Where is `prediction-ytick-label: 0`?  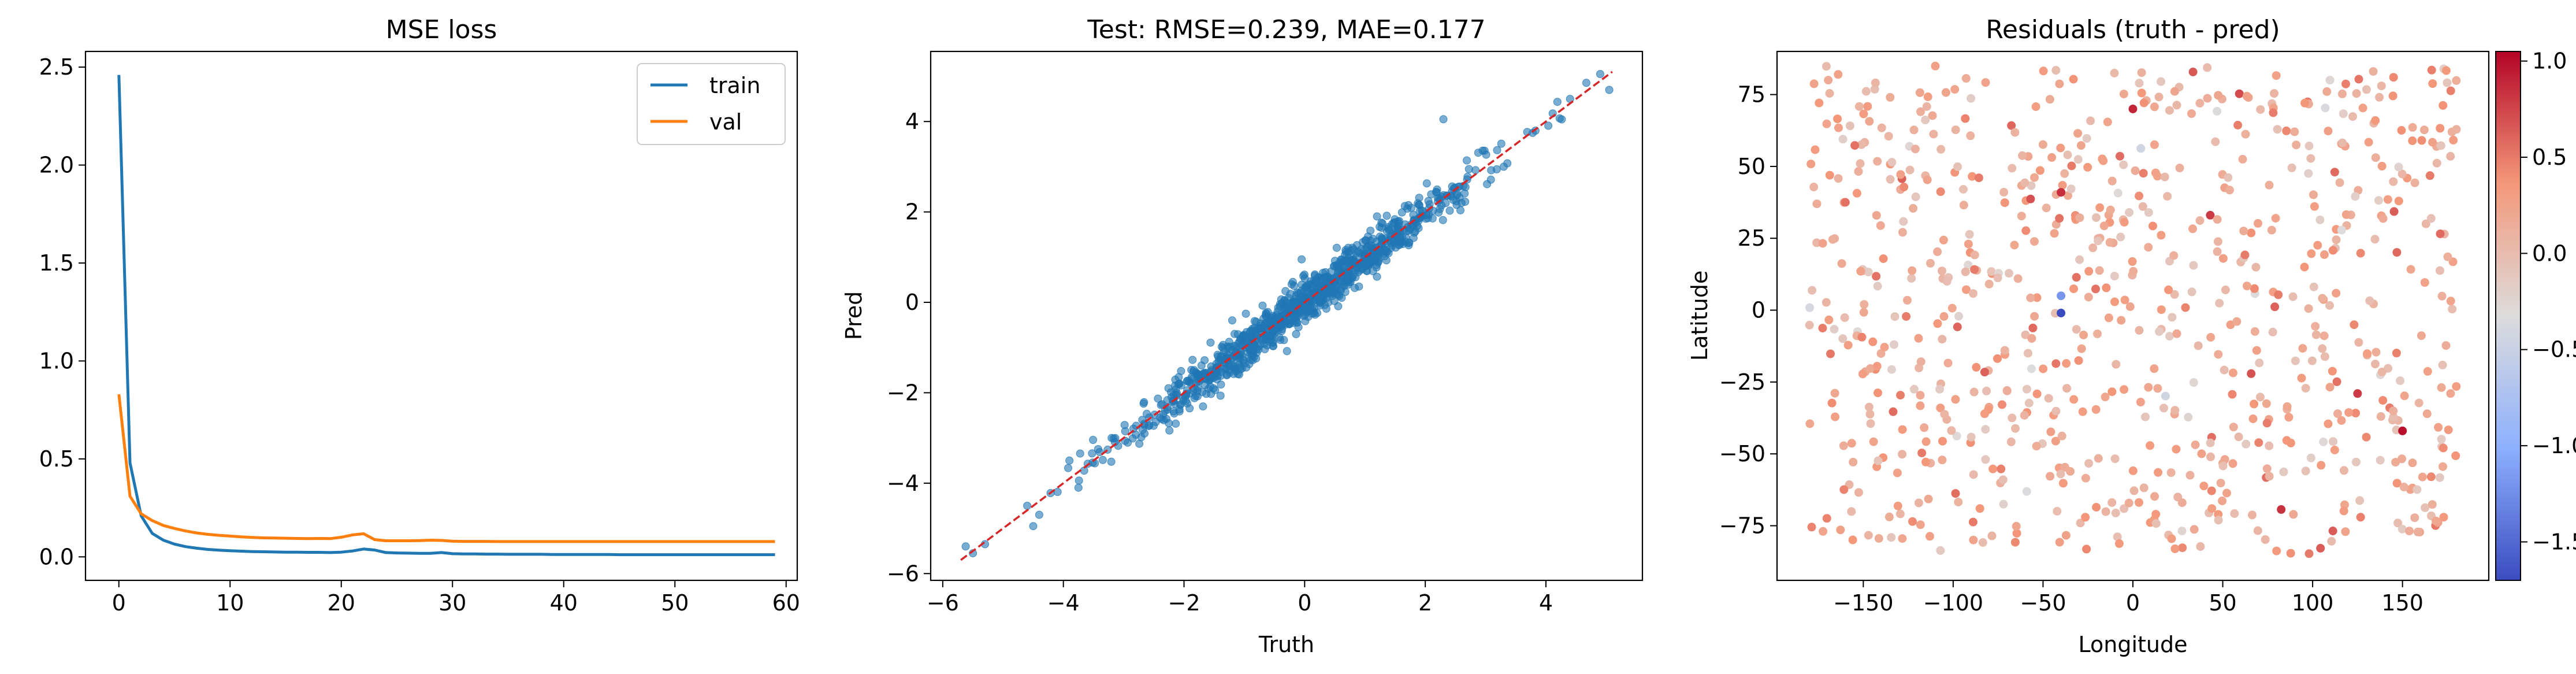 prediction-ytick-label: 0 is located at coordinates (912, 302).